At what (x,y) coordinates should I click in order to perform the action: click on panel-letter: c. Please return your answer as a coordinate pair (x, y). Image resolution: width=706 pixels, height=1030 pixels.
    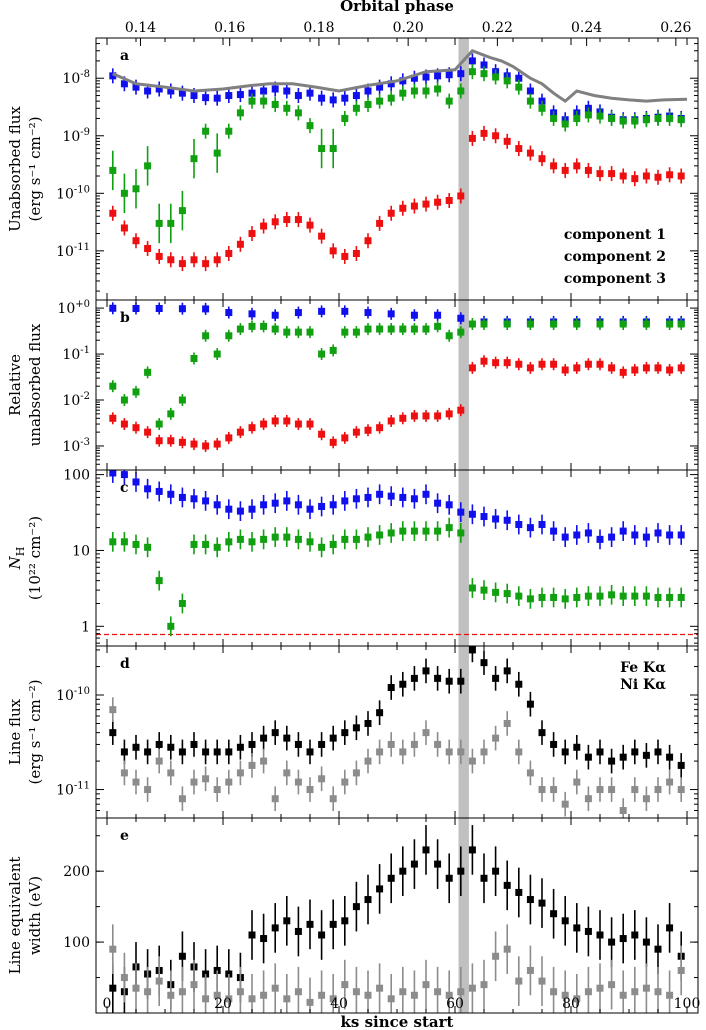
    Looking at the image, I should click on (124, 488).